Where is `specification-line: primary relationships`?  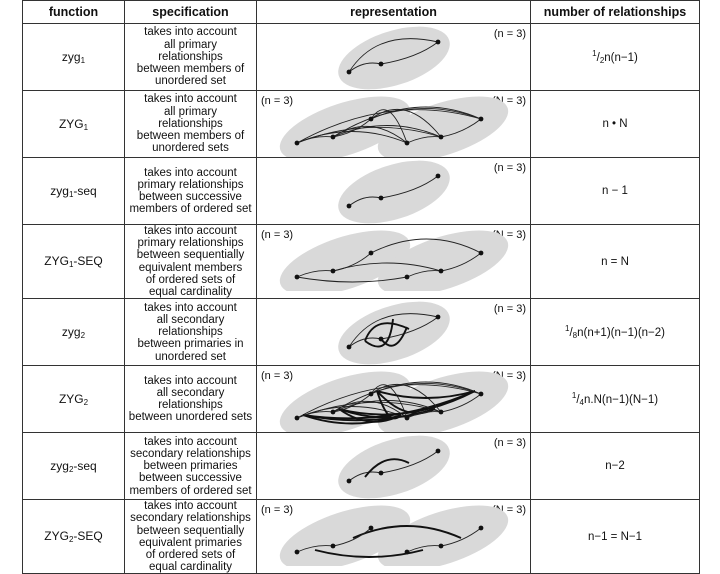 specification-line: primary relationships is located at coordinates (190, 243).